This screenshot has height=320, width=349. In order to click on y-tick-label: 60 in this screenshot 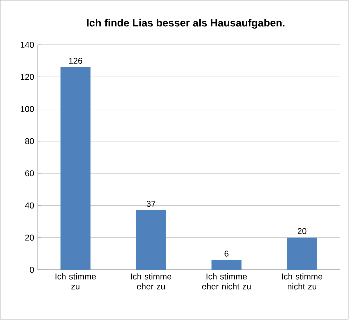, I will do `click(30, 173)`.